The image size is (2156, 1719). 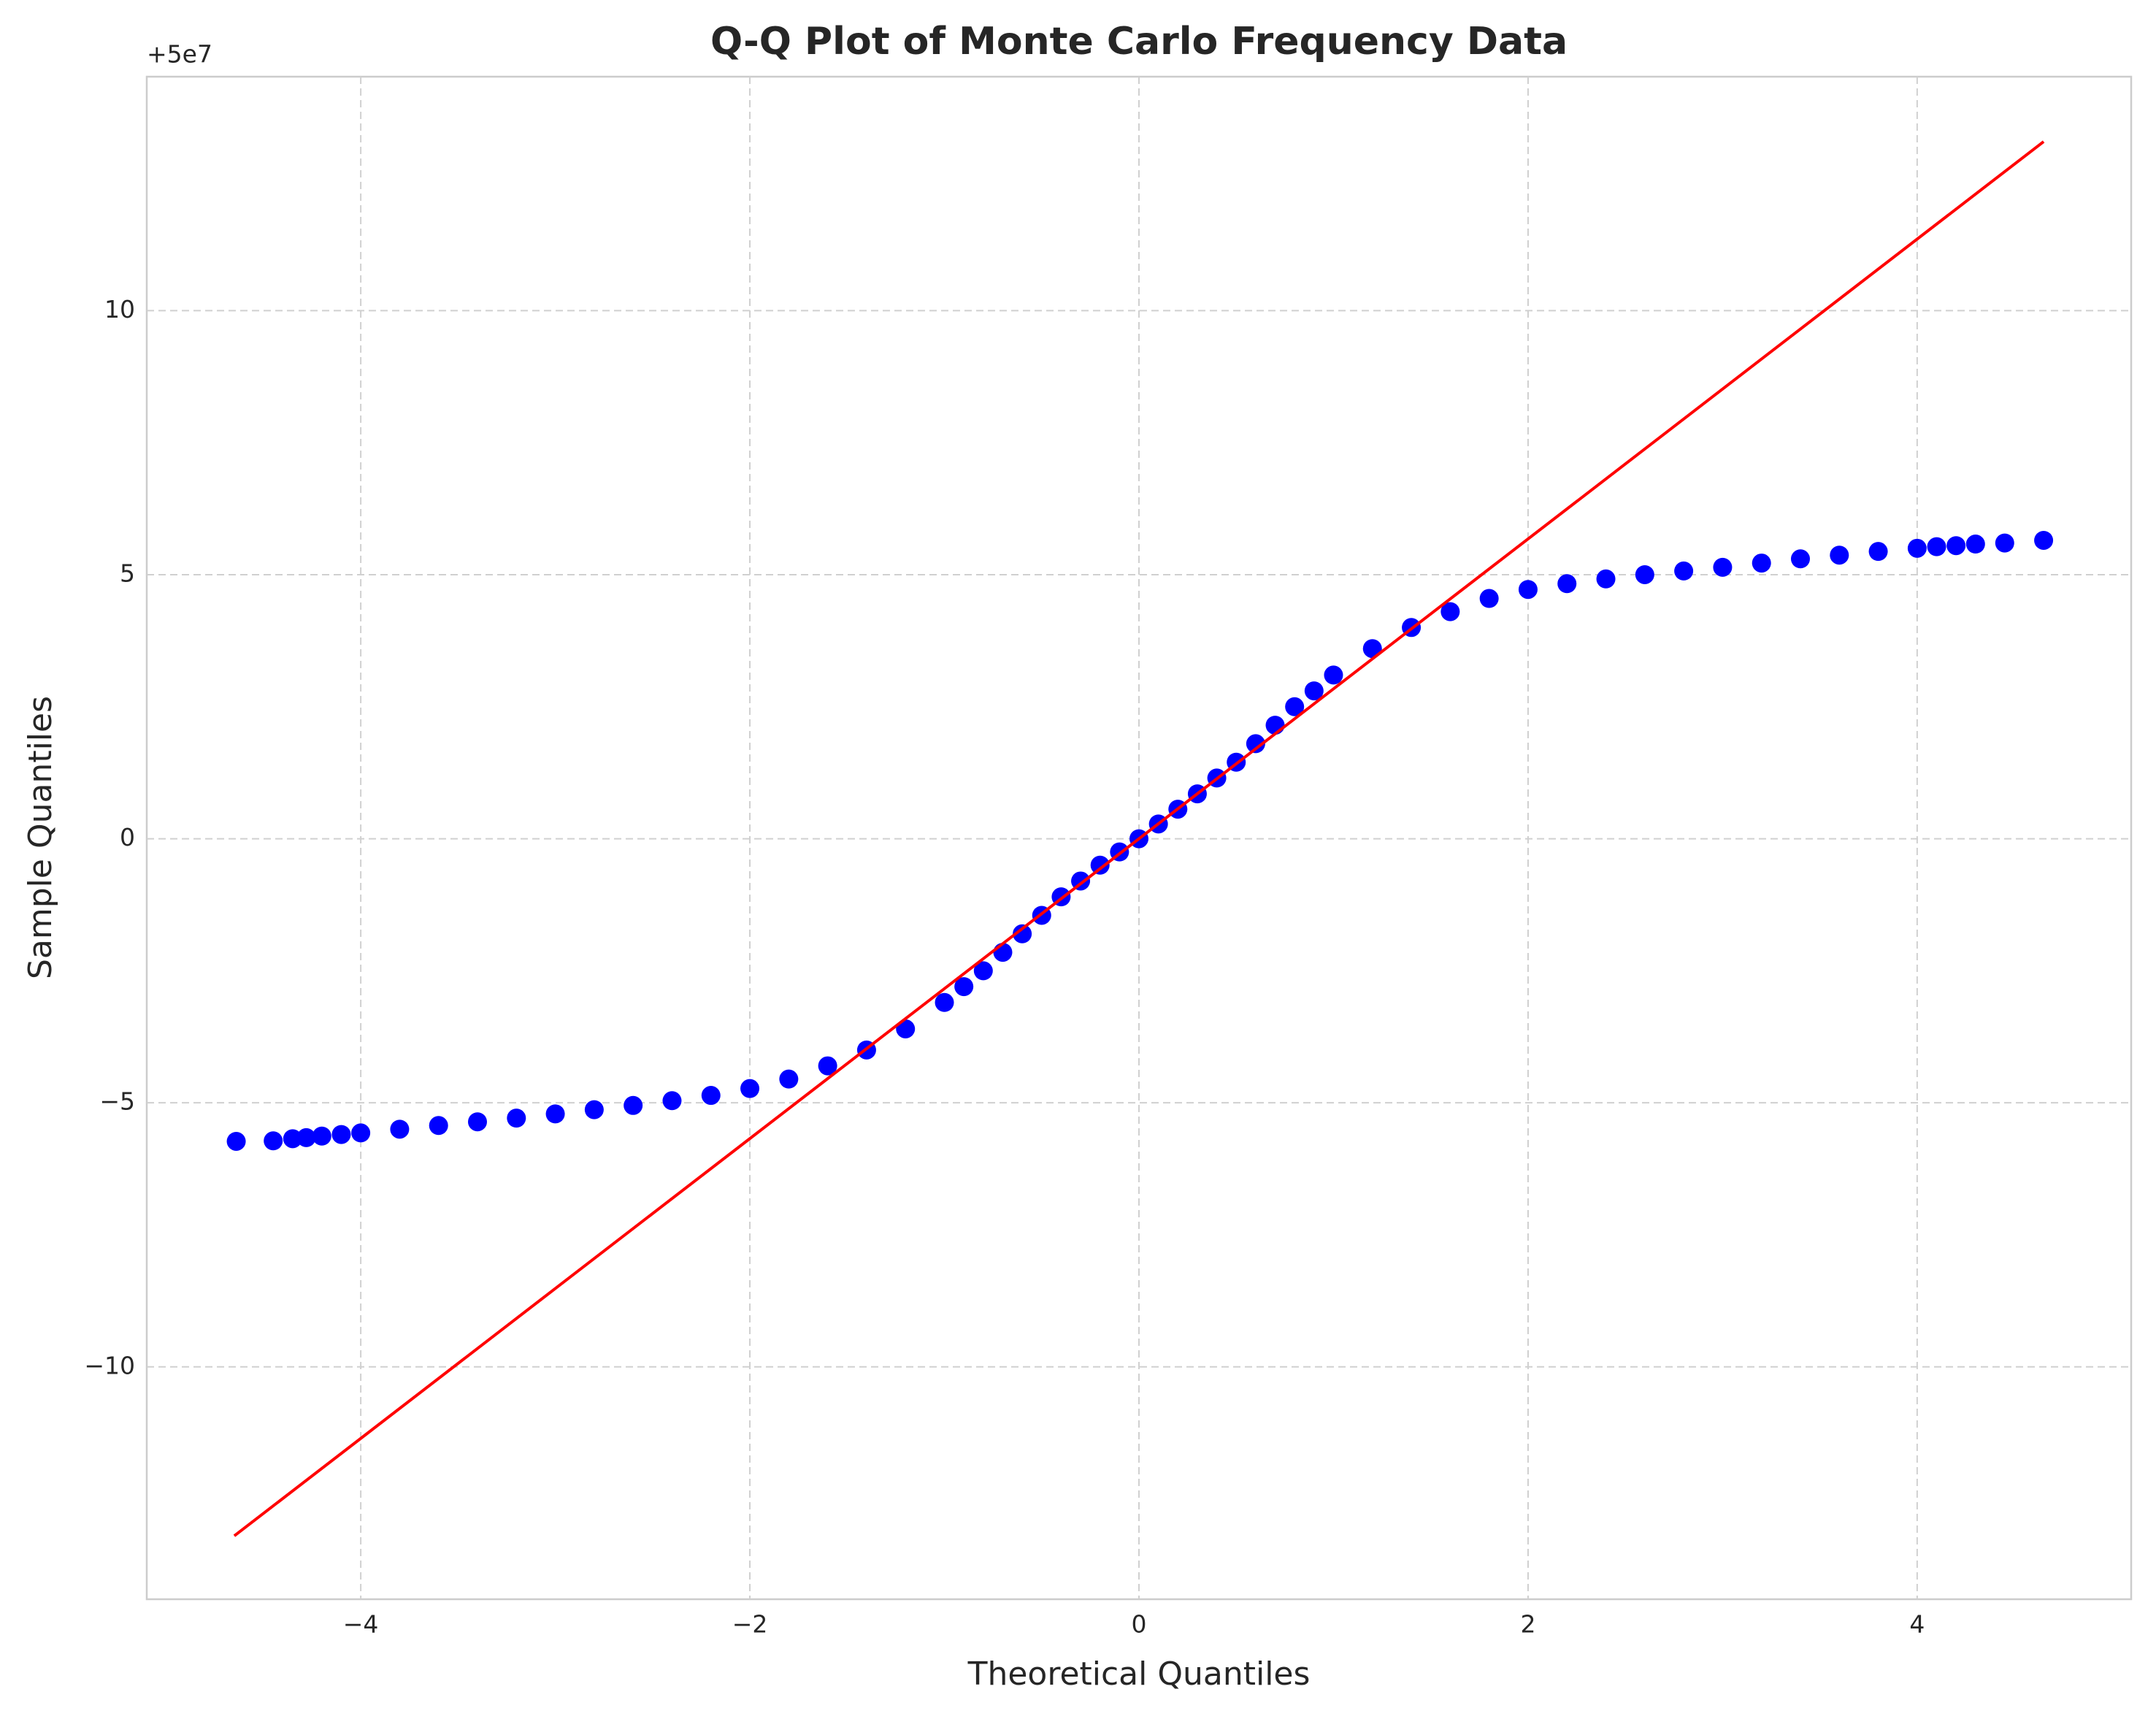 I want to click on x-tick-label: 4, so click(x=1917, y=1624).